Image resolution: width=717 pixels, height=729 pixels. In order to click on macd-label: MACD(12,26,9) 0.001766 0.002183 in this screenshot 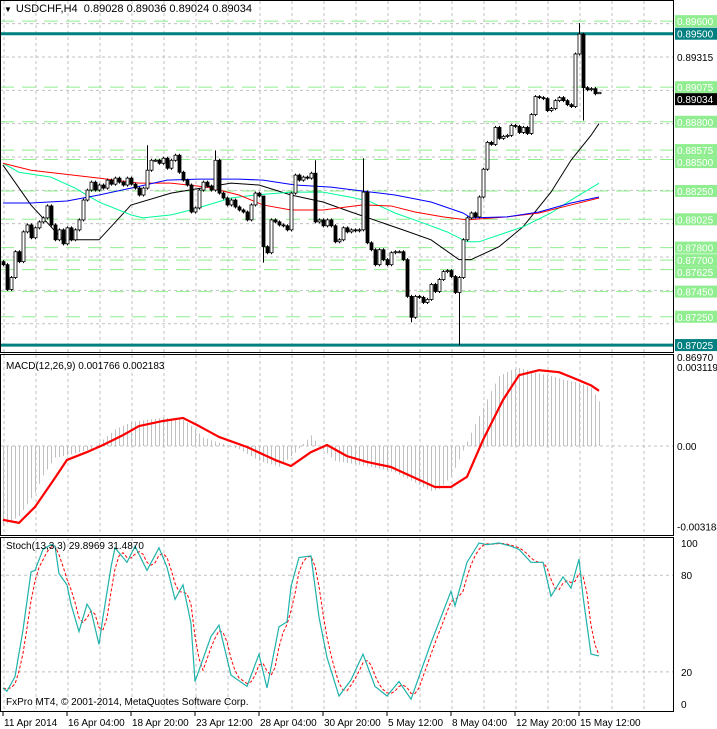, I will do `click(85, 366)`.